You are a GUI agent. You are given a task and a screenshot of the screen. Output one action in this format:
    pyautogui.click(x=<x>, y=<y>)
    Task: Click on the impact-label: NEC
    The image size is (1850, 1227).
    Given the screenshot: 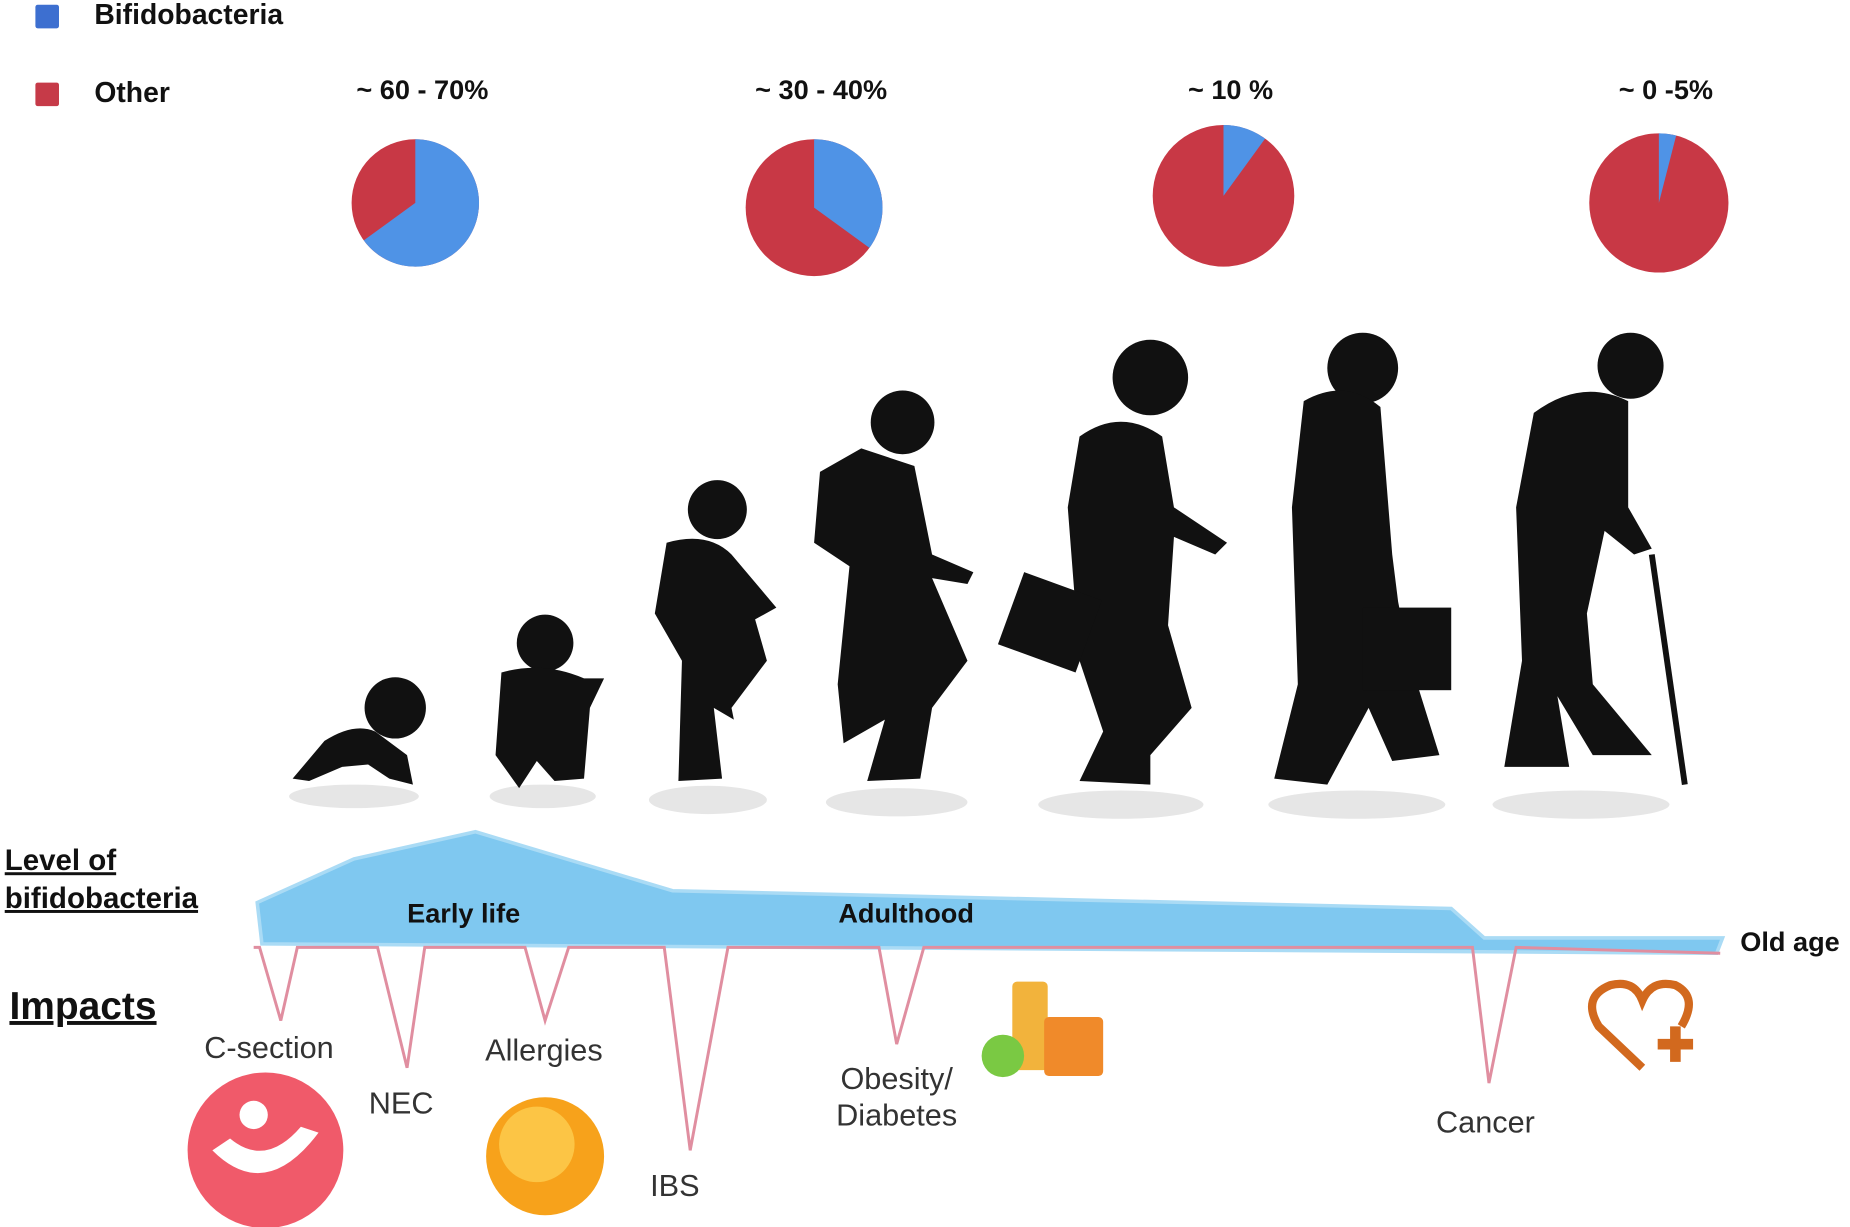 What is the action you would take?
    pyautogui.click(x=401, y=1104)
    